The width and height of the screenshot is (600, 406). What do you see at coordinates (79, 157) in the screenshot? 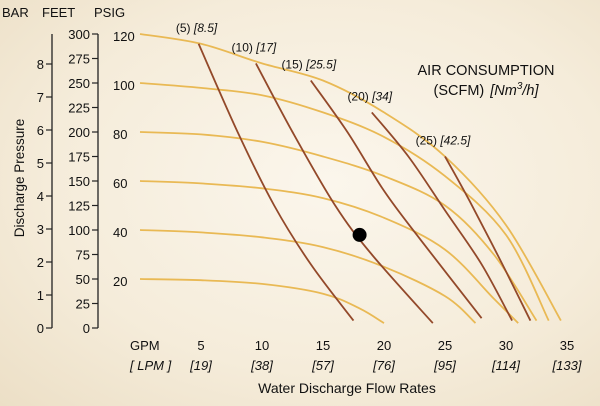
I see `feet-tick-label: 175` at bounding box center [79, 157].